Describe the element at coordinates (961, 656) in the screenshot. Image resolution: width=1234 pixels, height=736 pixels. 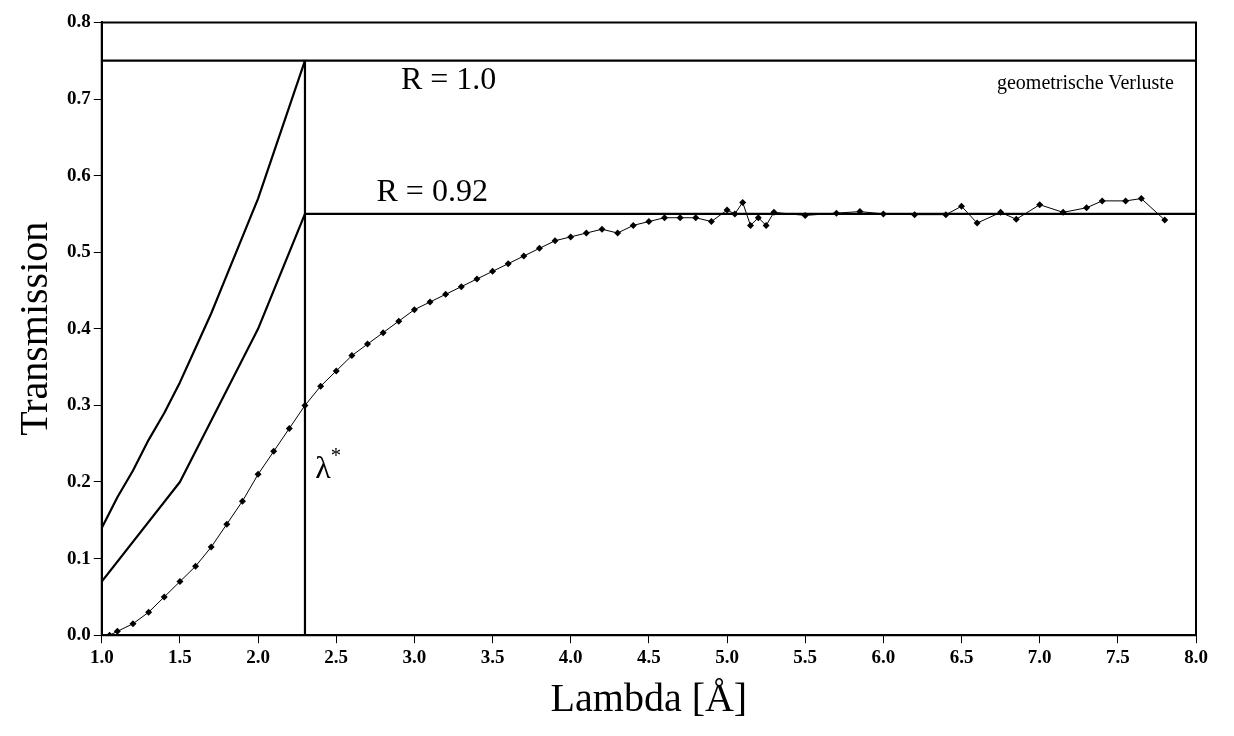
I see `x-tick-label: 6.5` at that location.